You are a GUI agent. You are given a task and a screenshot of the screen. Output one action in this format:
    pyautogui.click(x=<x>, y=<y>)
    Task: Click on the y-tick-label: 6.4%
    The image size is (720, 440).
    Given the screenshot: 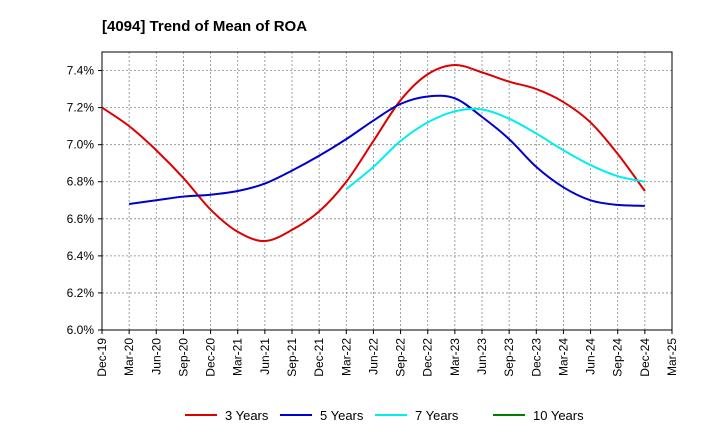 What is the action you would take?
    pyautogui.click(x=81, y=256)
    